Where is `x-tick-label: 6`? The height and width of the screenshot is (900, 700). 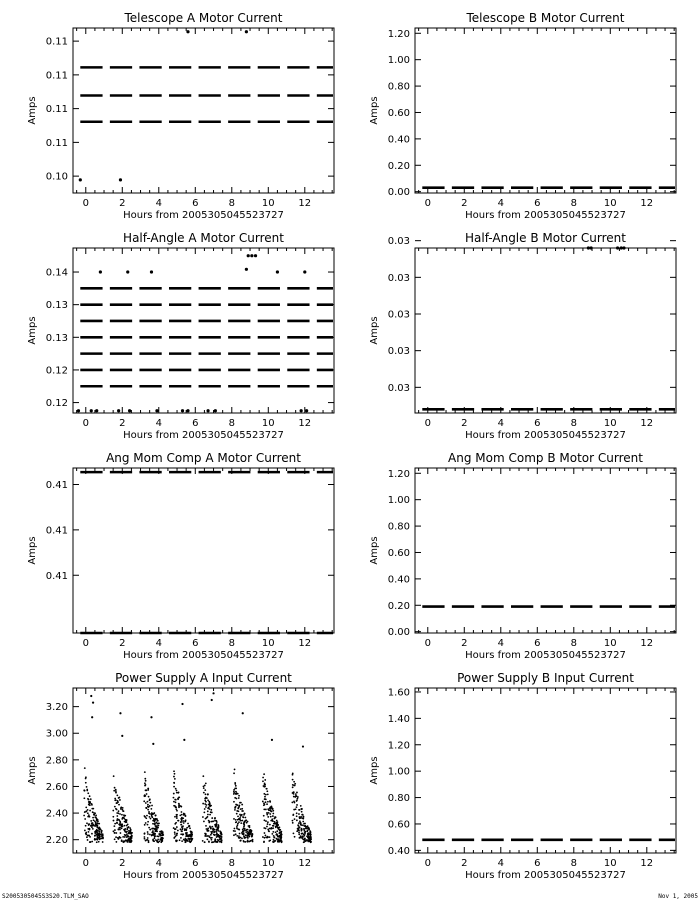
x-tick-label: 6 is located at coordinates (195, 863).